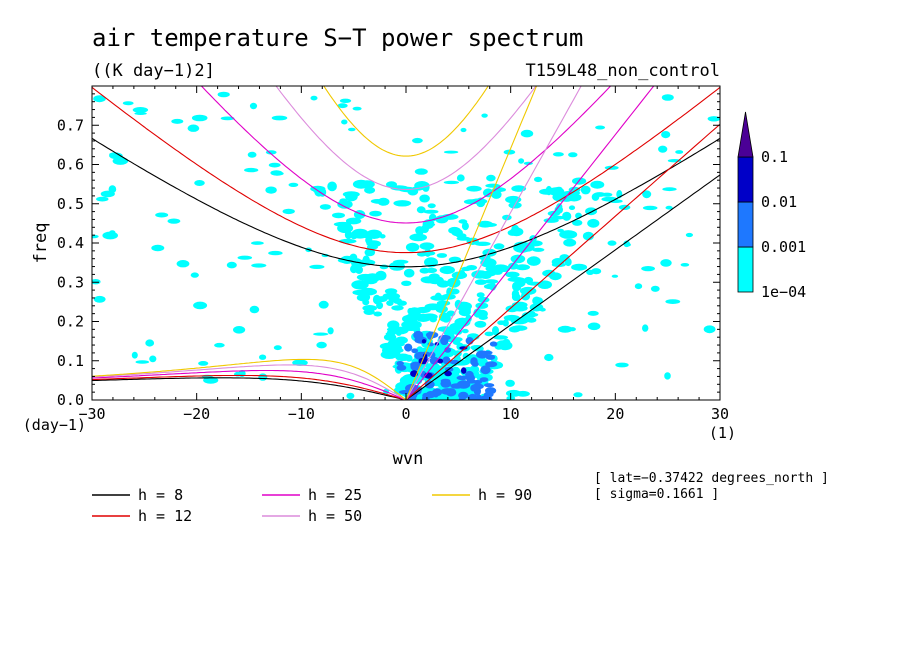  What do you see at coordinates (779, 202) in the screenshot?
I see `colorbar-label: 0.01` at bounding box center [779, 202].